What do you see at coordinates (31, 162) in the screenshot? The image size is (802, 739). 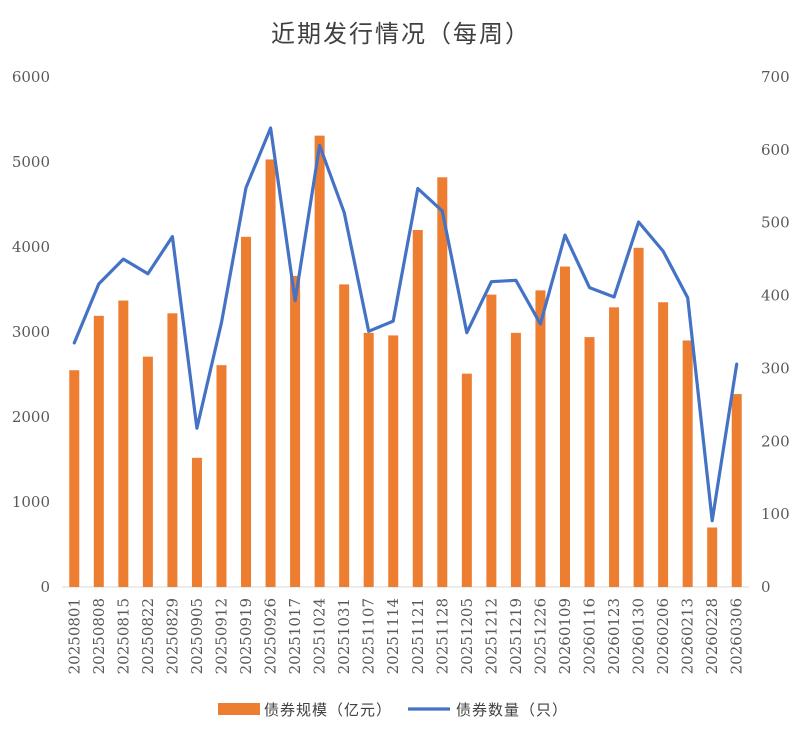 I see `left-tick-label: 5000` at bounding box center [31, 162].